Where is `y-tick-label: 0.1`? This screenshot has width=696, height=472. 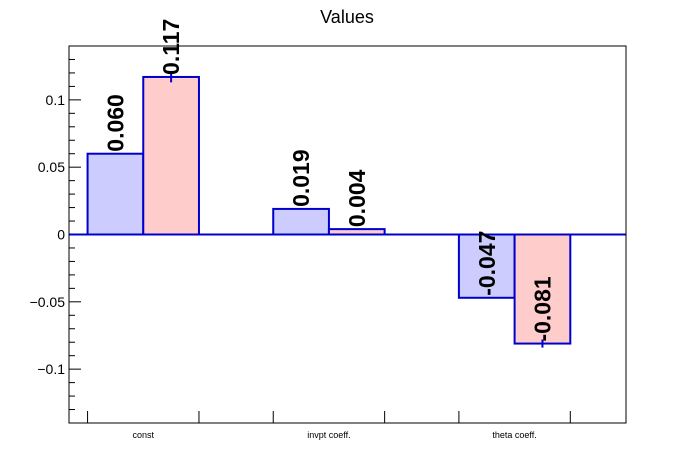
y-tick-label: 0.1 is located at coordinates (56, 100).